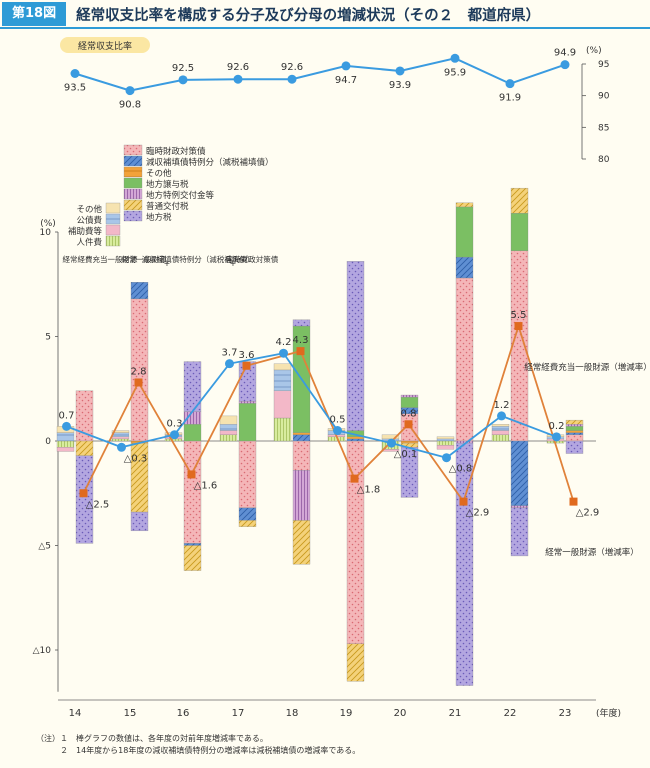 This screenshot has height=768, width=650. I want to click on y-axis-tick-label: 0, so click(48, 442).